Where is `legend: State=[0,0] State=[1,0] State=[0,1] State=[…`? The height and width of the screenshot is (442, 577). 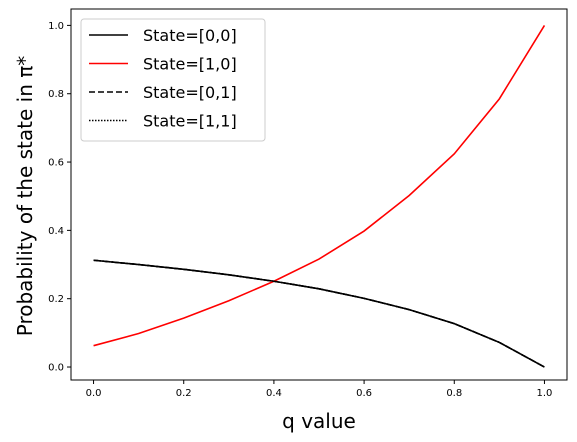
legend: State=[0,0] State=[1,0] State=[0,1] State=[… is located at coordinates (173, 80).